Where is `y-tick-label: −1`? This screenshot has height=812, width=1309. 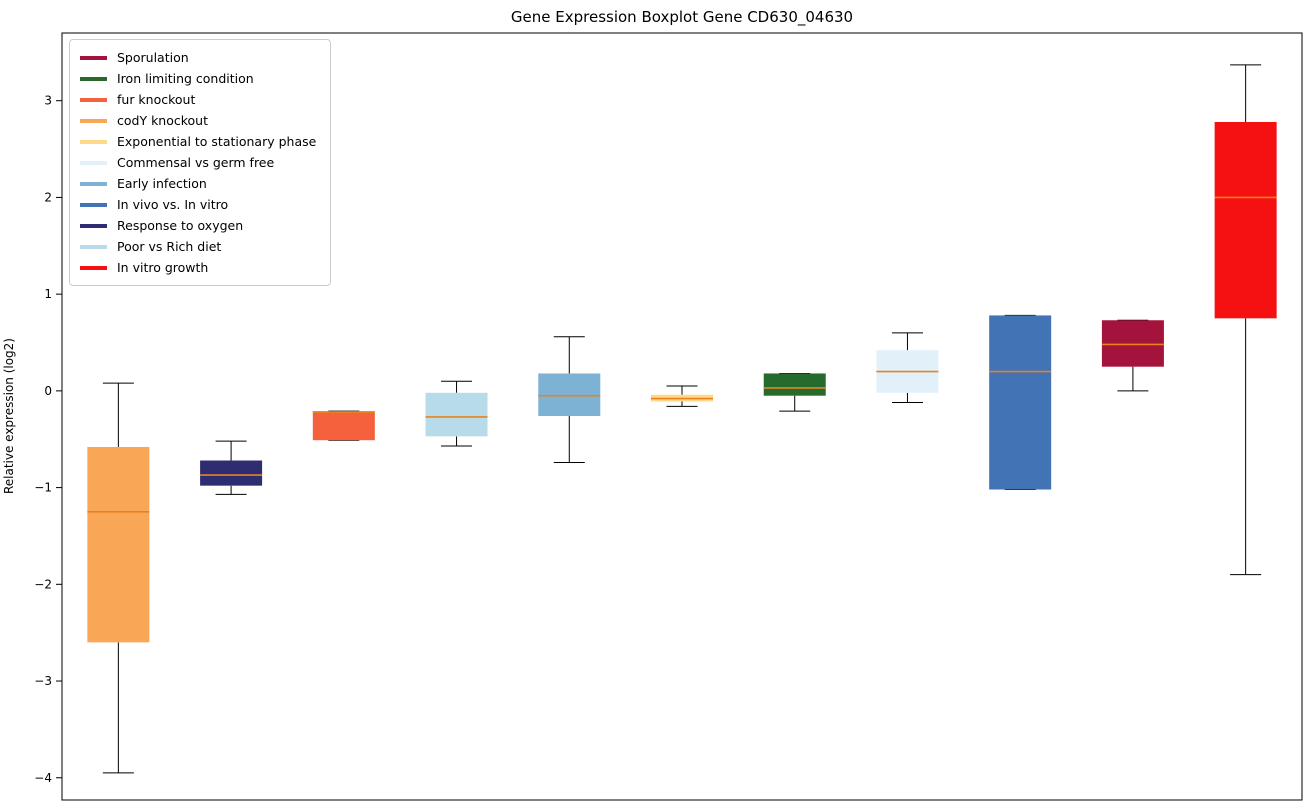
y-tick-label: −1 is located at coordinates (43, 488).